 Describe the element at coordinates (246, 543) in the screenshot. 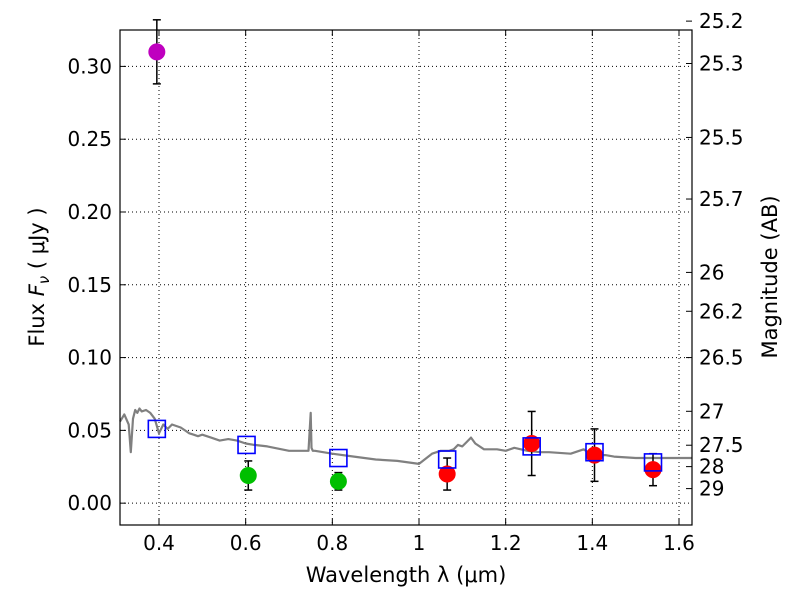

I see `x-tick-label: 0.6` at that location.